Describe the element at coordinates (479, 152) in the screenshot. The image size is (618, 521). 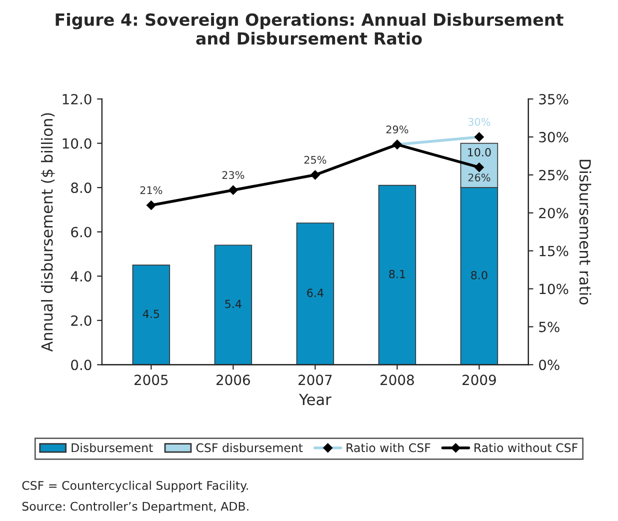
I see `total-label: 10.0` at that location.